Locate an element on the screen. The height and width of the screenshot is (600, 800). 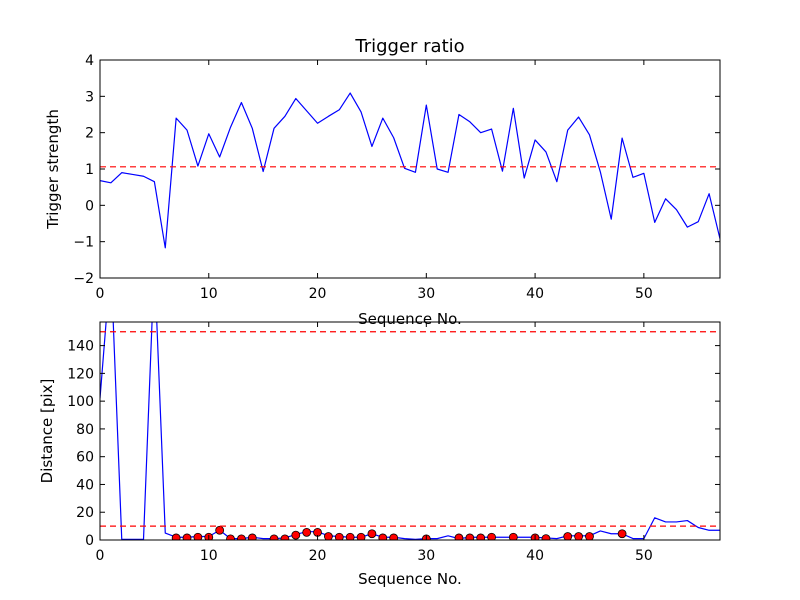
top-y-tick-label: 4 is located at coordinates (89, 61).